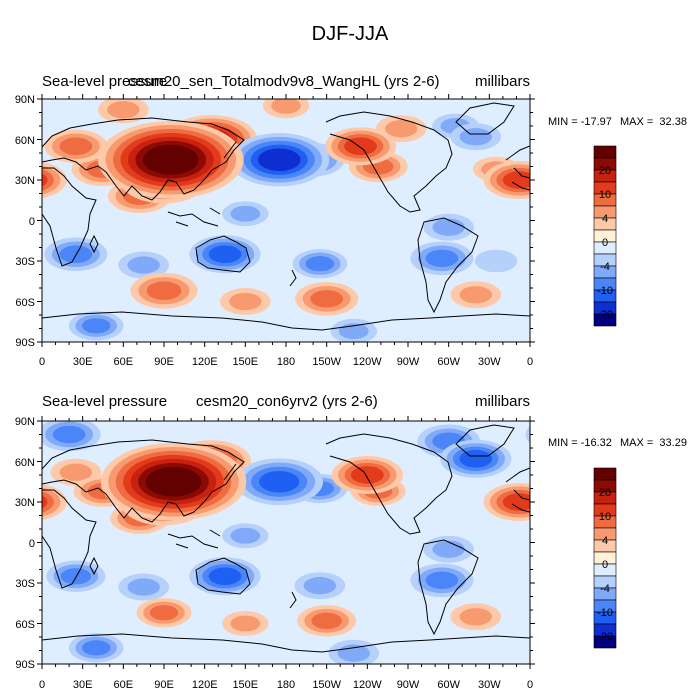  I want to click on pressure-contour-n-canada-high, so click(401, 129).